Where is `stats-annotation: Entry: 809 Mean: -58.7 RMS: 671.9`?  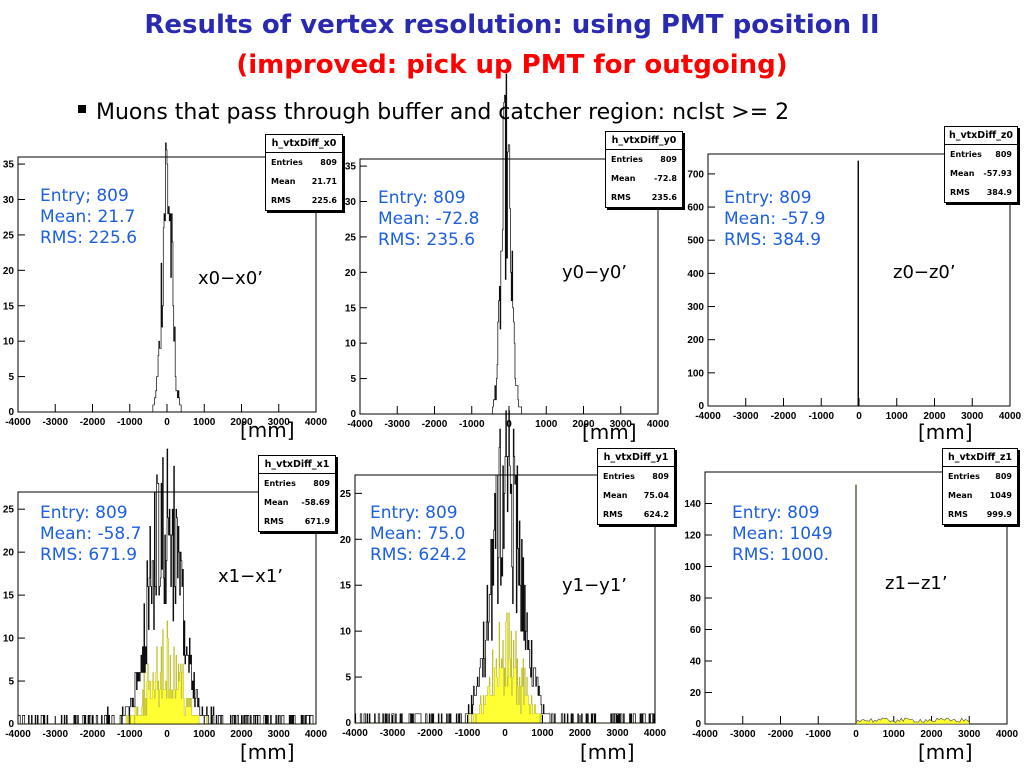
stats-annotation: Entry: 809 Mean: -58.7 RMS: 671.9 is located at coordinates (90, 534).